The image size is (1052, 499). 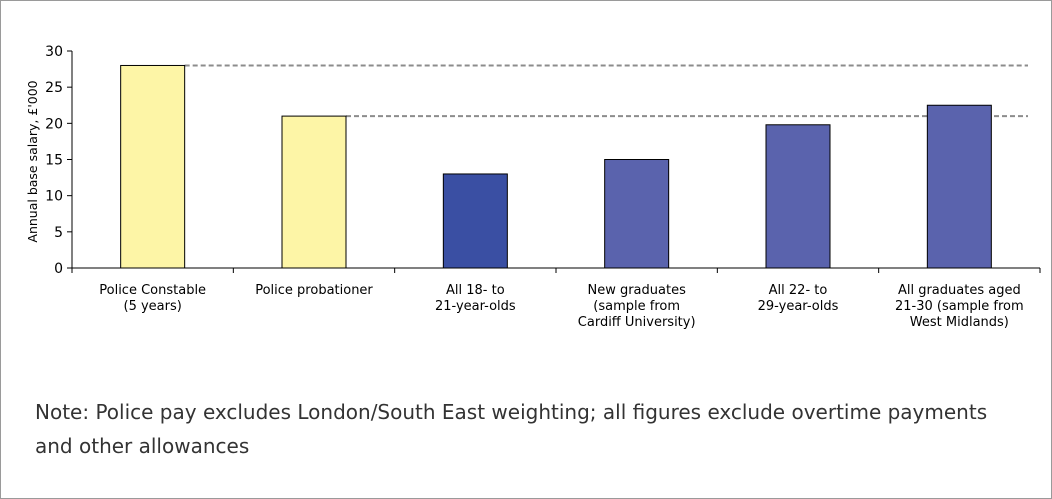 I want to click on category-label-line: All graduates aged, so click(x=959, y=290).